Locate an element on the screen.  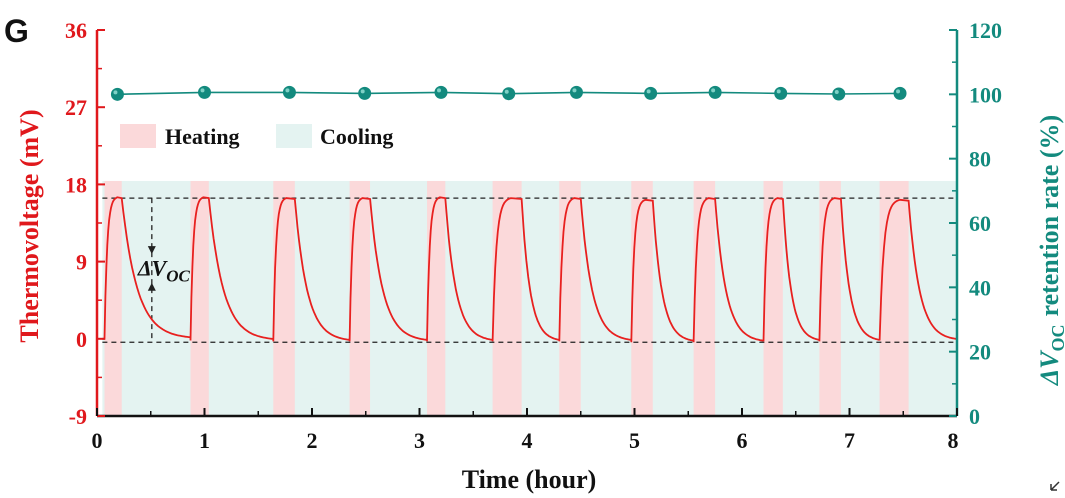
y-right-tick-label-1: 20 is located at coordinates (980, 352).